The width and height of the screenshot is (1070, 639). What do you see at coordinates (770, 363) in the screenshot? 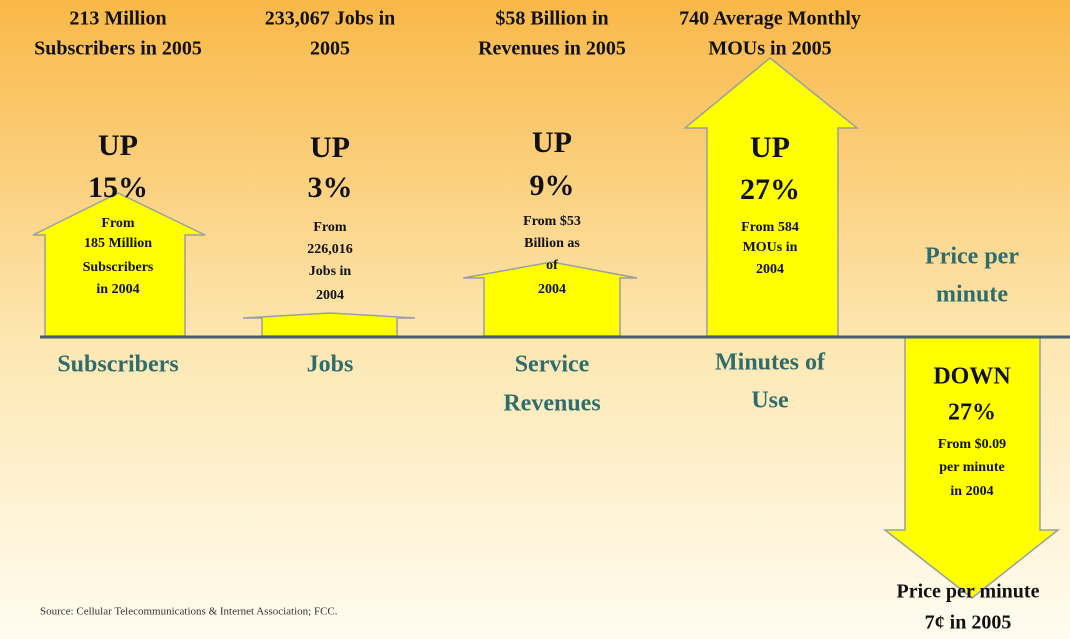
I see `category-label: Minutes of` at bounding box center [770, 363].